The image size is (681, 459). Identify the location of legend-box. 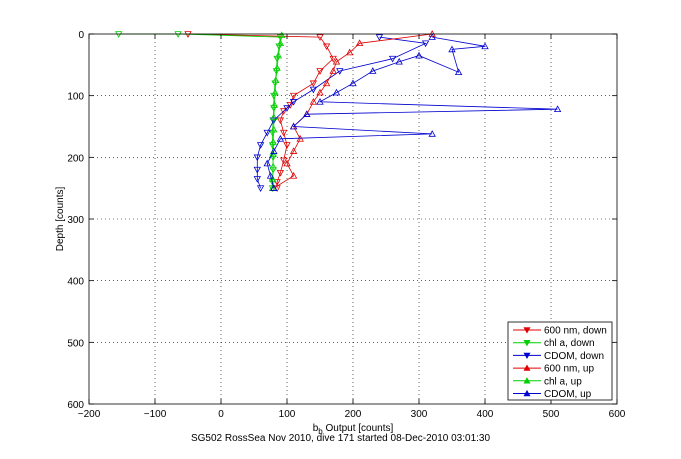
(560, 361).